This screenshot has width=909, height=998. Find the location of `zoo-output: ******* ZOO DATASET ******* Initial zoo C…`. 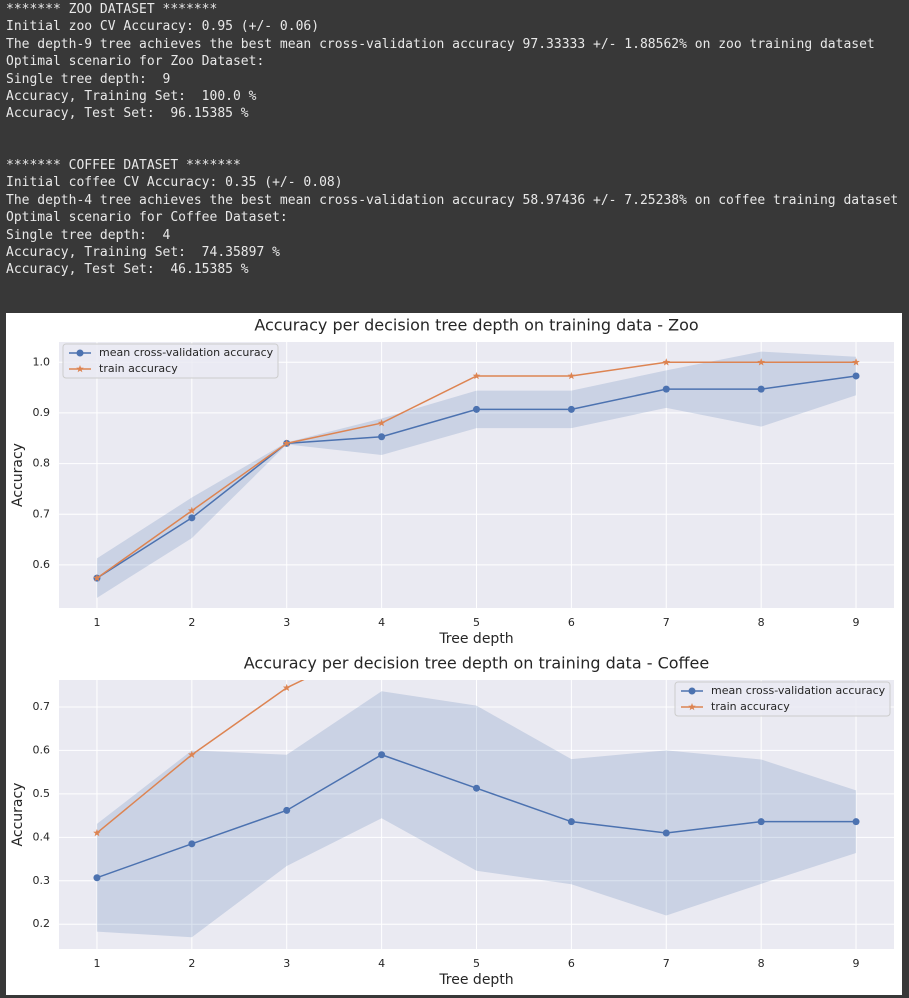

zoo-output: ******* ZOO DATASET ******* Initial zoo C… is located at coordinates (440, 62).